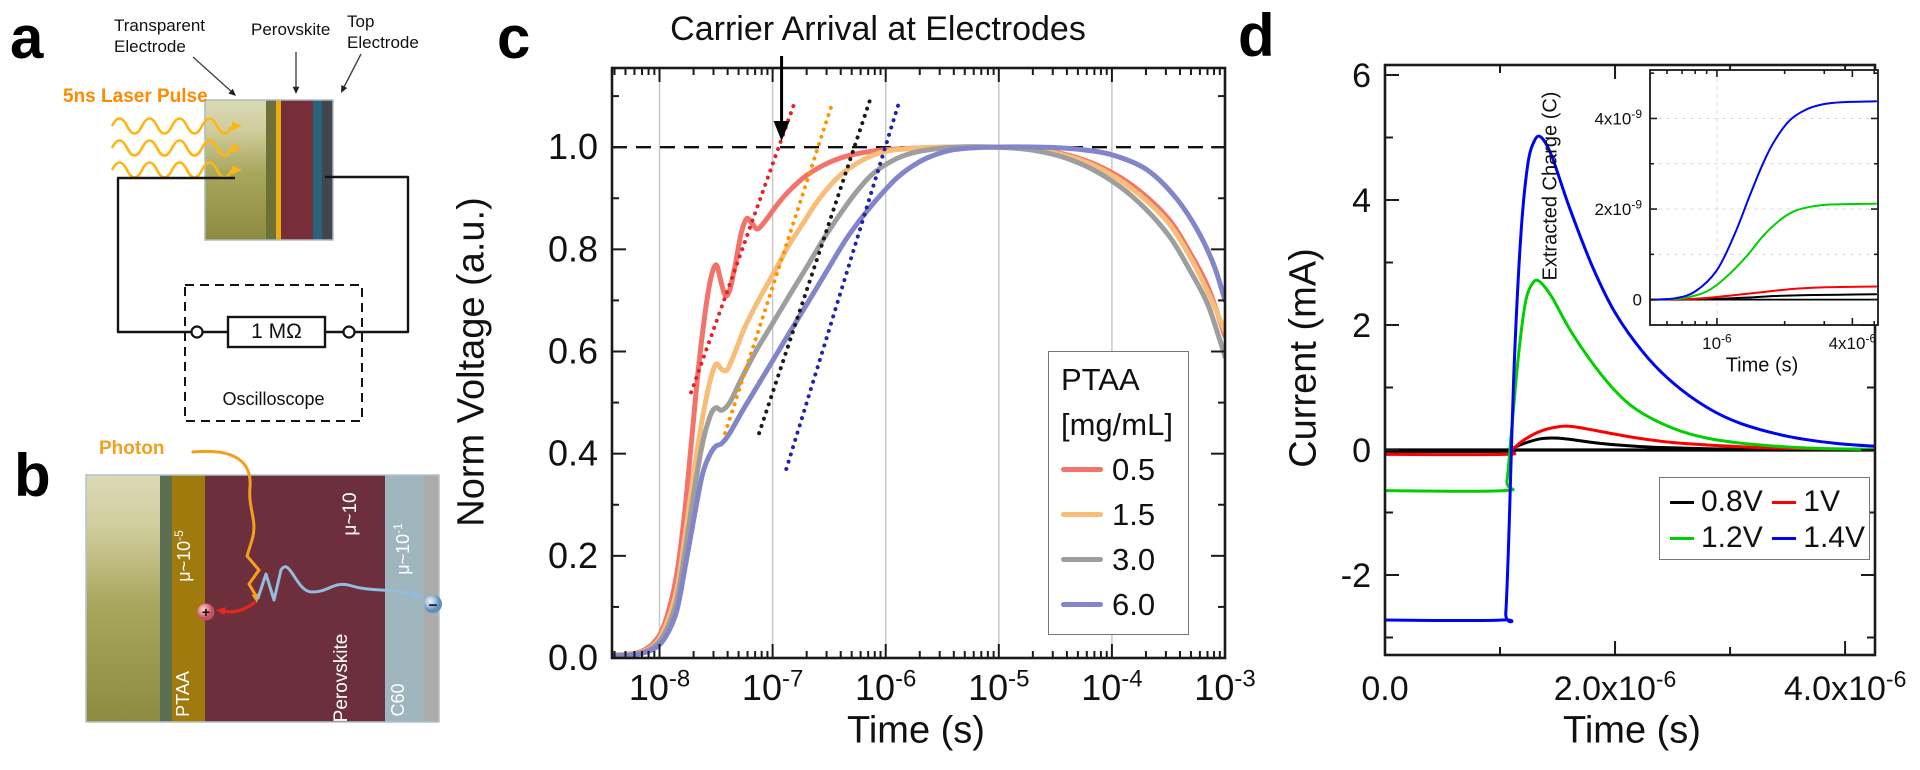 The image size is (1920, 770). I want to click on oscilloscope-label: Oscilloscope, so click(273, 399).